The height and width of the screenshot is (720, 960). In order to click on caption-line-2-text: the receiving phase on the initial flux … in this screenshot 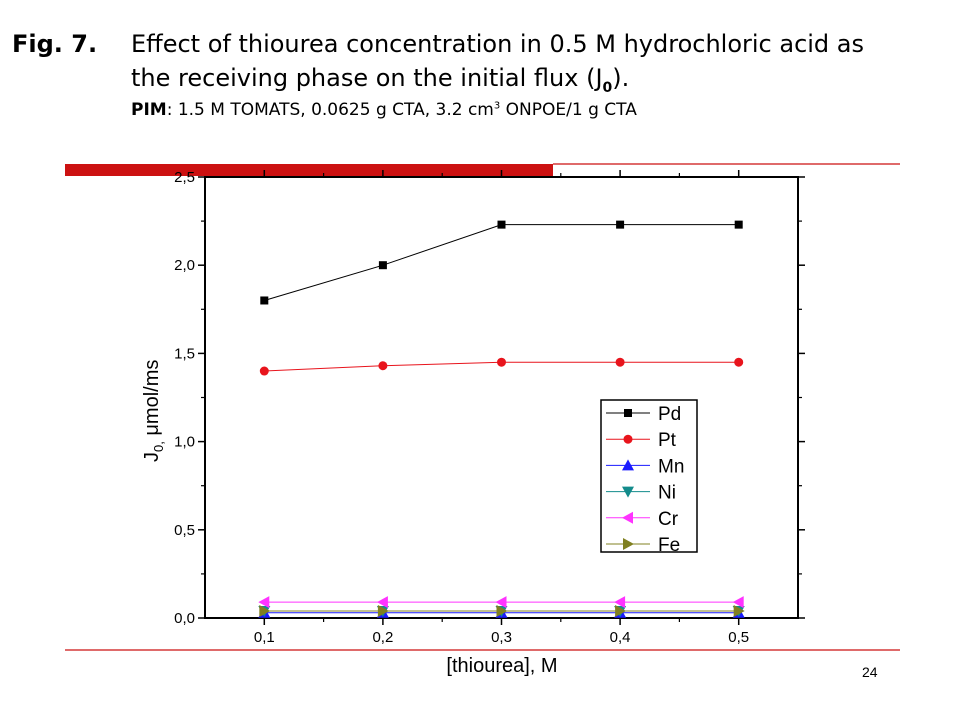, I will do `click(367, 78)`.